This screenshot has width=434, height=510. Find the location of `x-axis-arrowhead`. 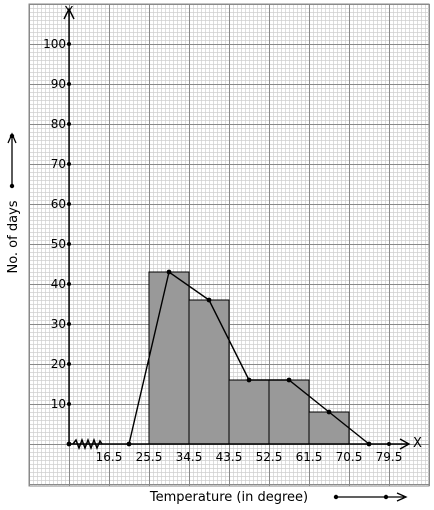

x-axis-arrowhead is located at coordinates (405, 444).